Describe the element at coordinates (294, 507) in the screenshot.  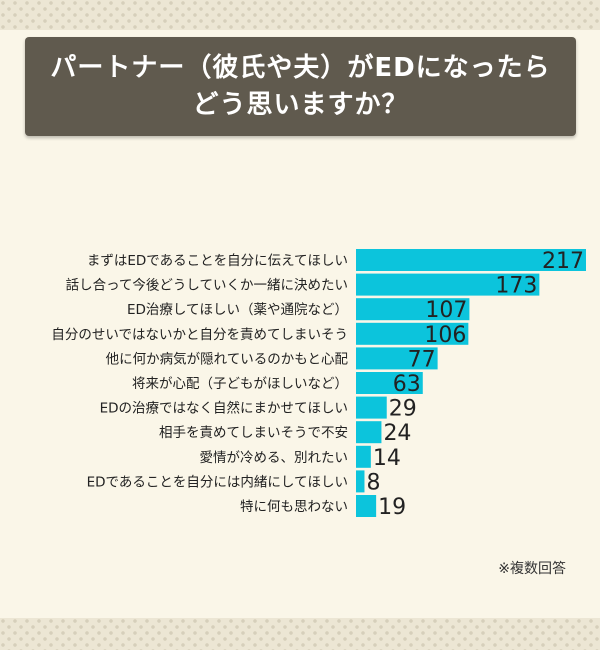
I see `category-label-10: 特に何も思わない` at that location.